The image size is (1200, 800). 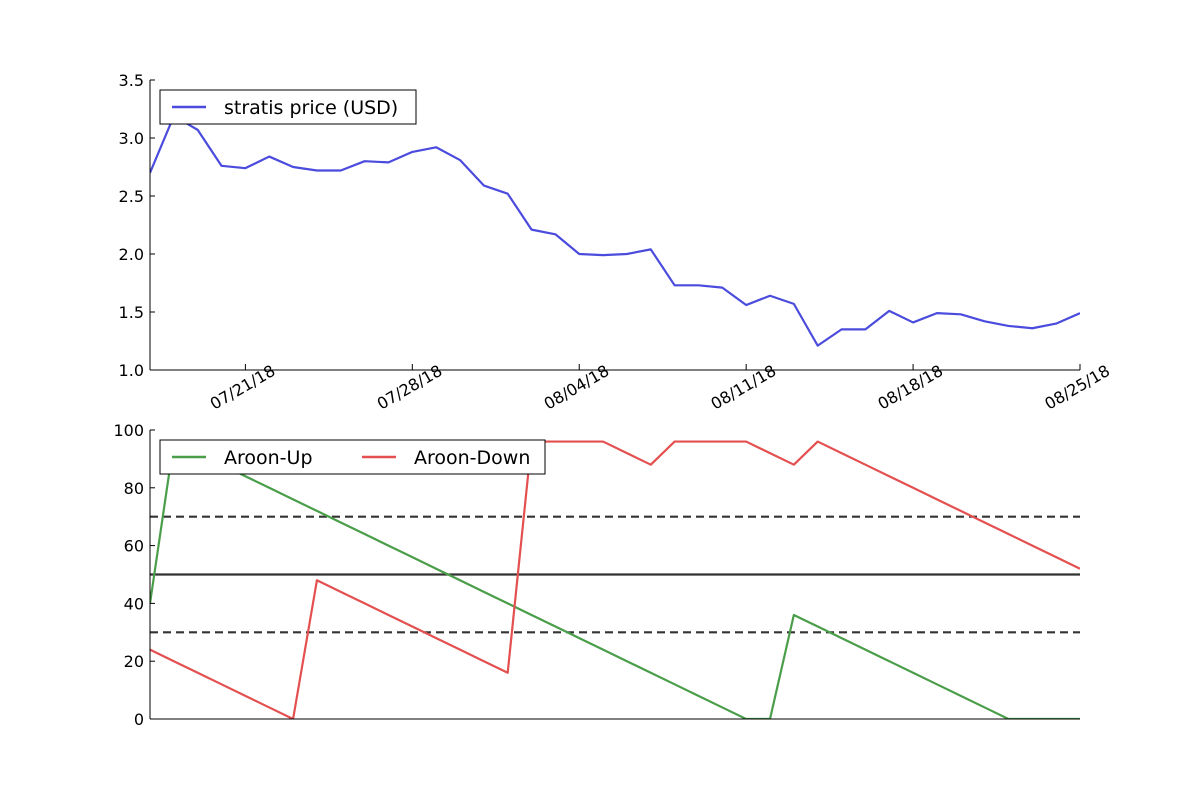 What do you see at coordinates (139, 719) in the screenshot?
I see `y-tick-label: 0` at bounding box center [139, 719].